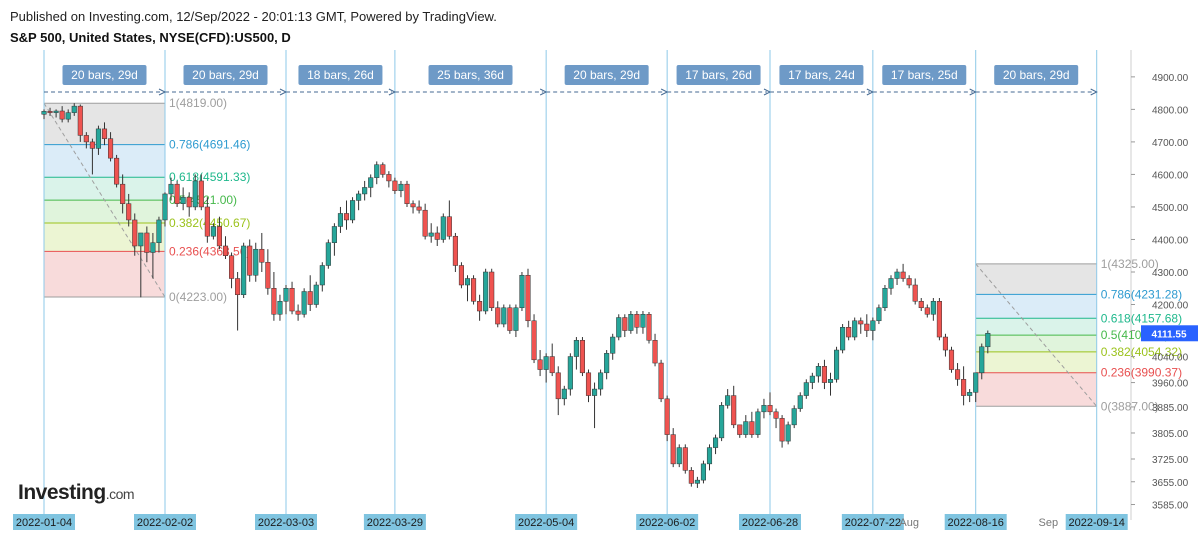 Image resolution: width=1200 pixels, height=536 pixels. Describe the element at coordinates (44, 523) in the screenshot. I see `date-label: 2022-01-04` at that location.